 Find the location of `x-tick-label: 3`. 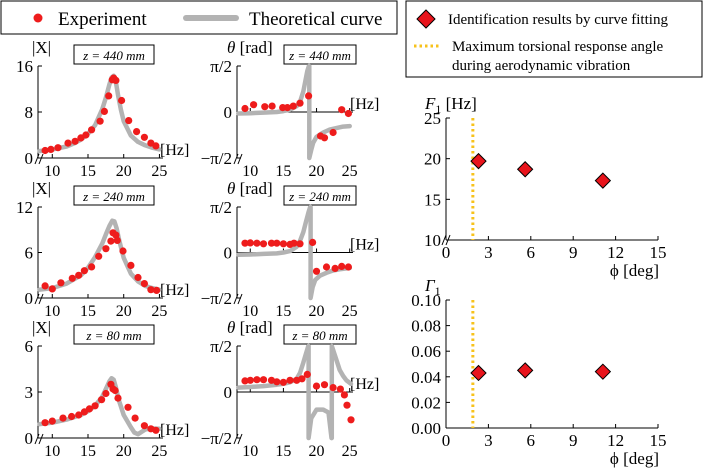

x-tick-label: 3 is located at coordinates (488, 440).